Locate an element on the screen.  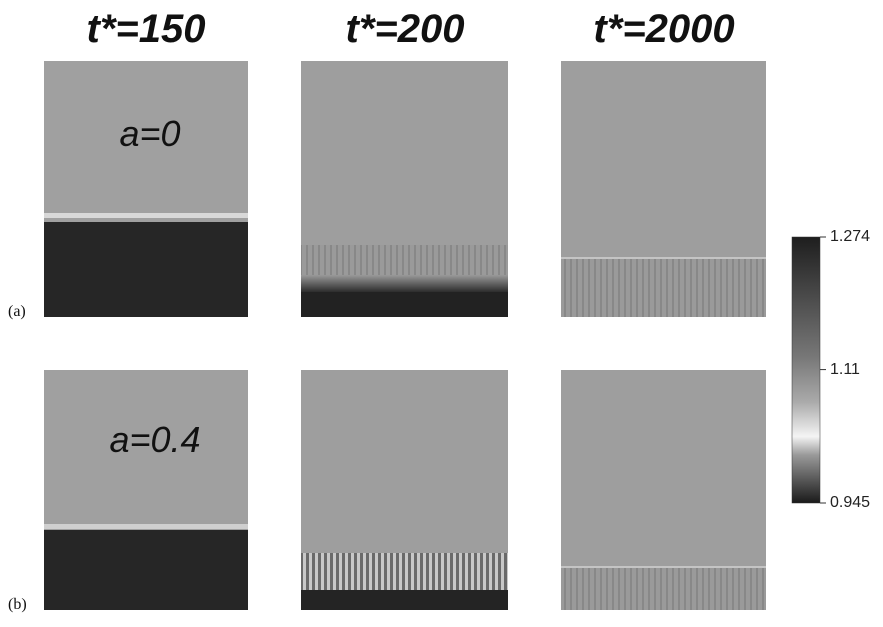
row-label: (b) is located at coordinates (17, 604).